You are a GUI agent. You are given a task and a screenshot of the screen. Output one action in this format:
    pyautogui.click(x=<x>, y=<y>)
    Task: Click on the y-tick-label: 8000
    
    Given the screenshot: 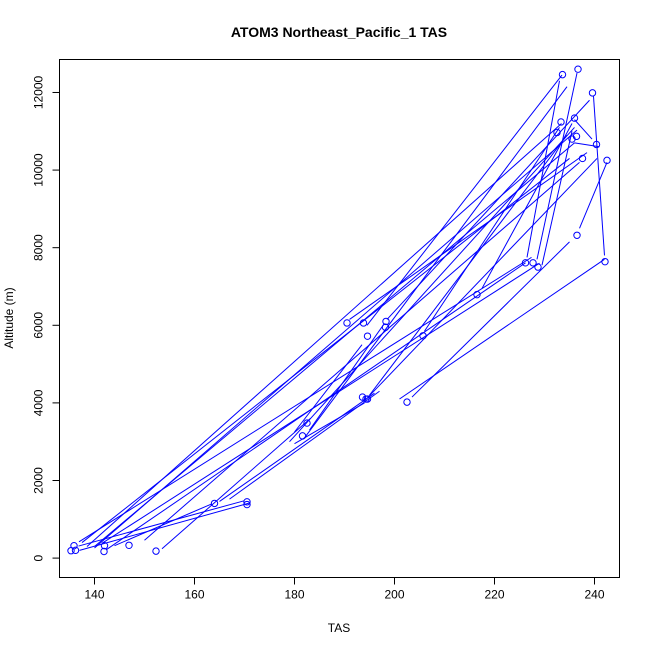 What is the action you would take?
    pyautogui.click(x=39, y=247)
    